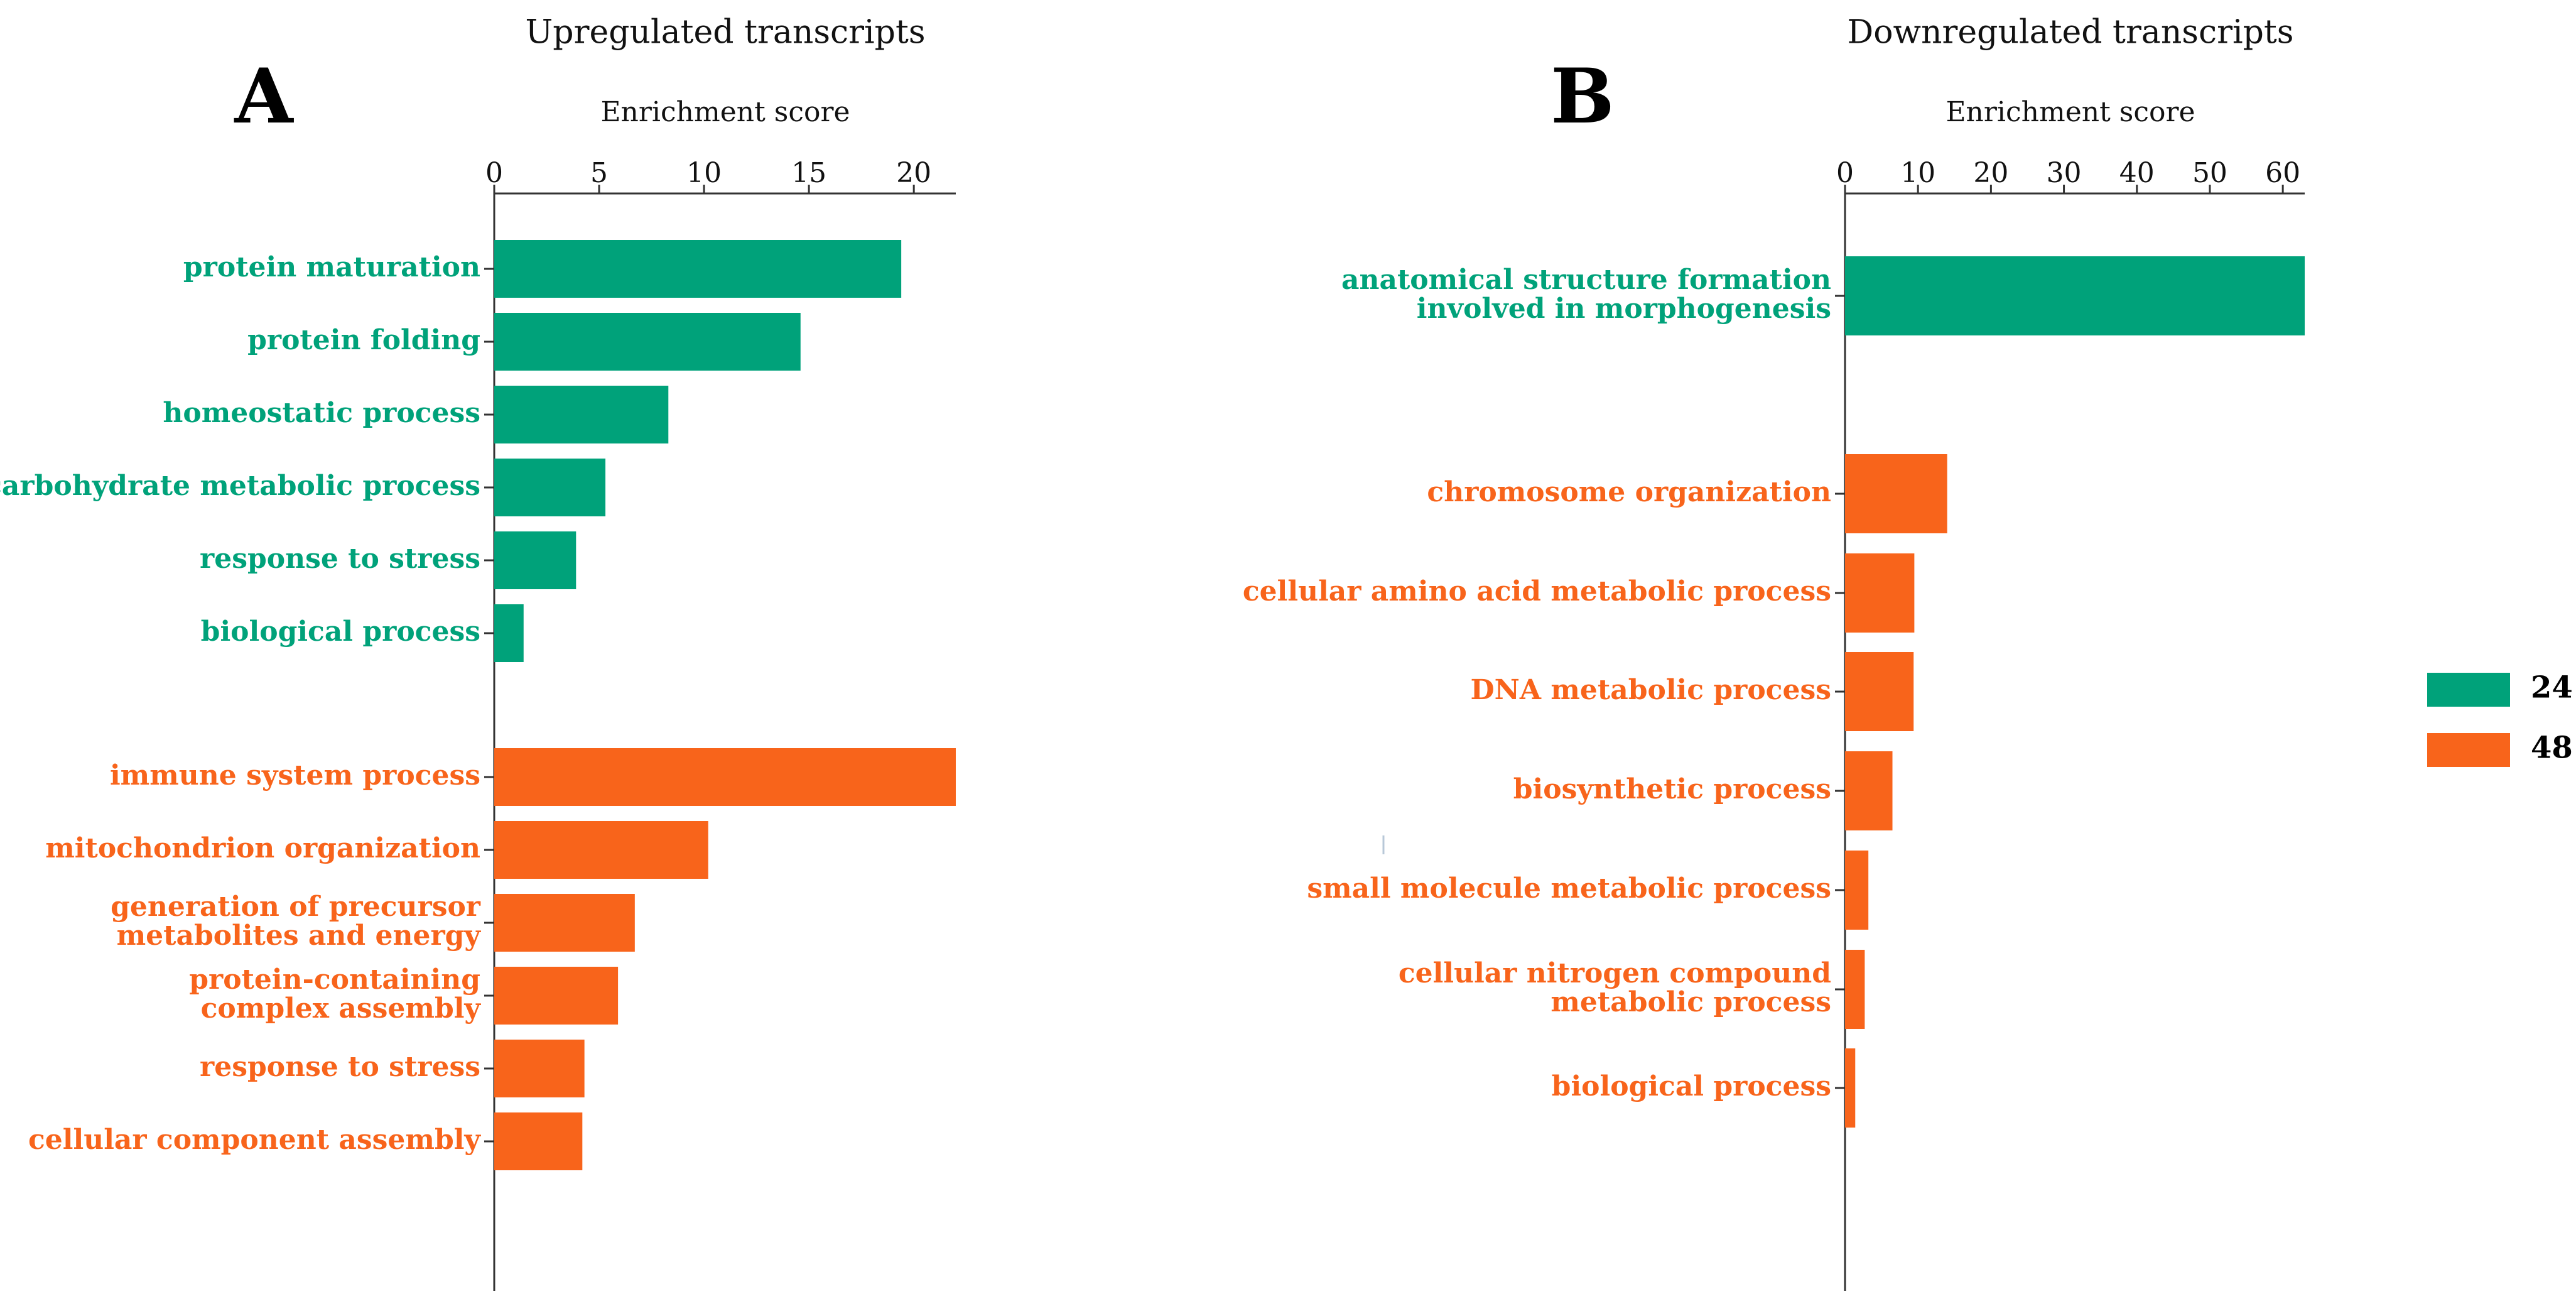 The width and height of the screenshot is (2576, 1316). I want to click on category-label-line: chromosome organization, so click(1629, 492).